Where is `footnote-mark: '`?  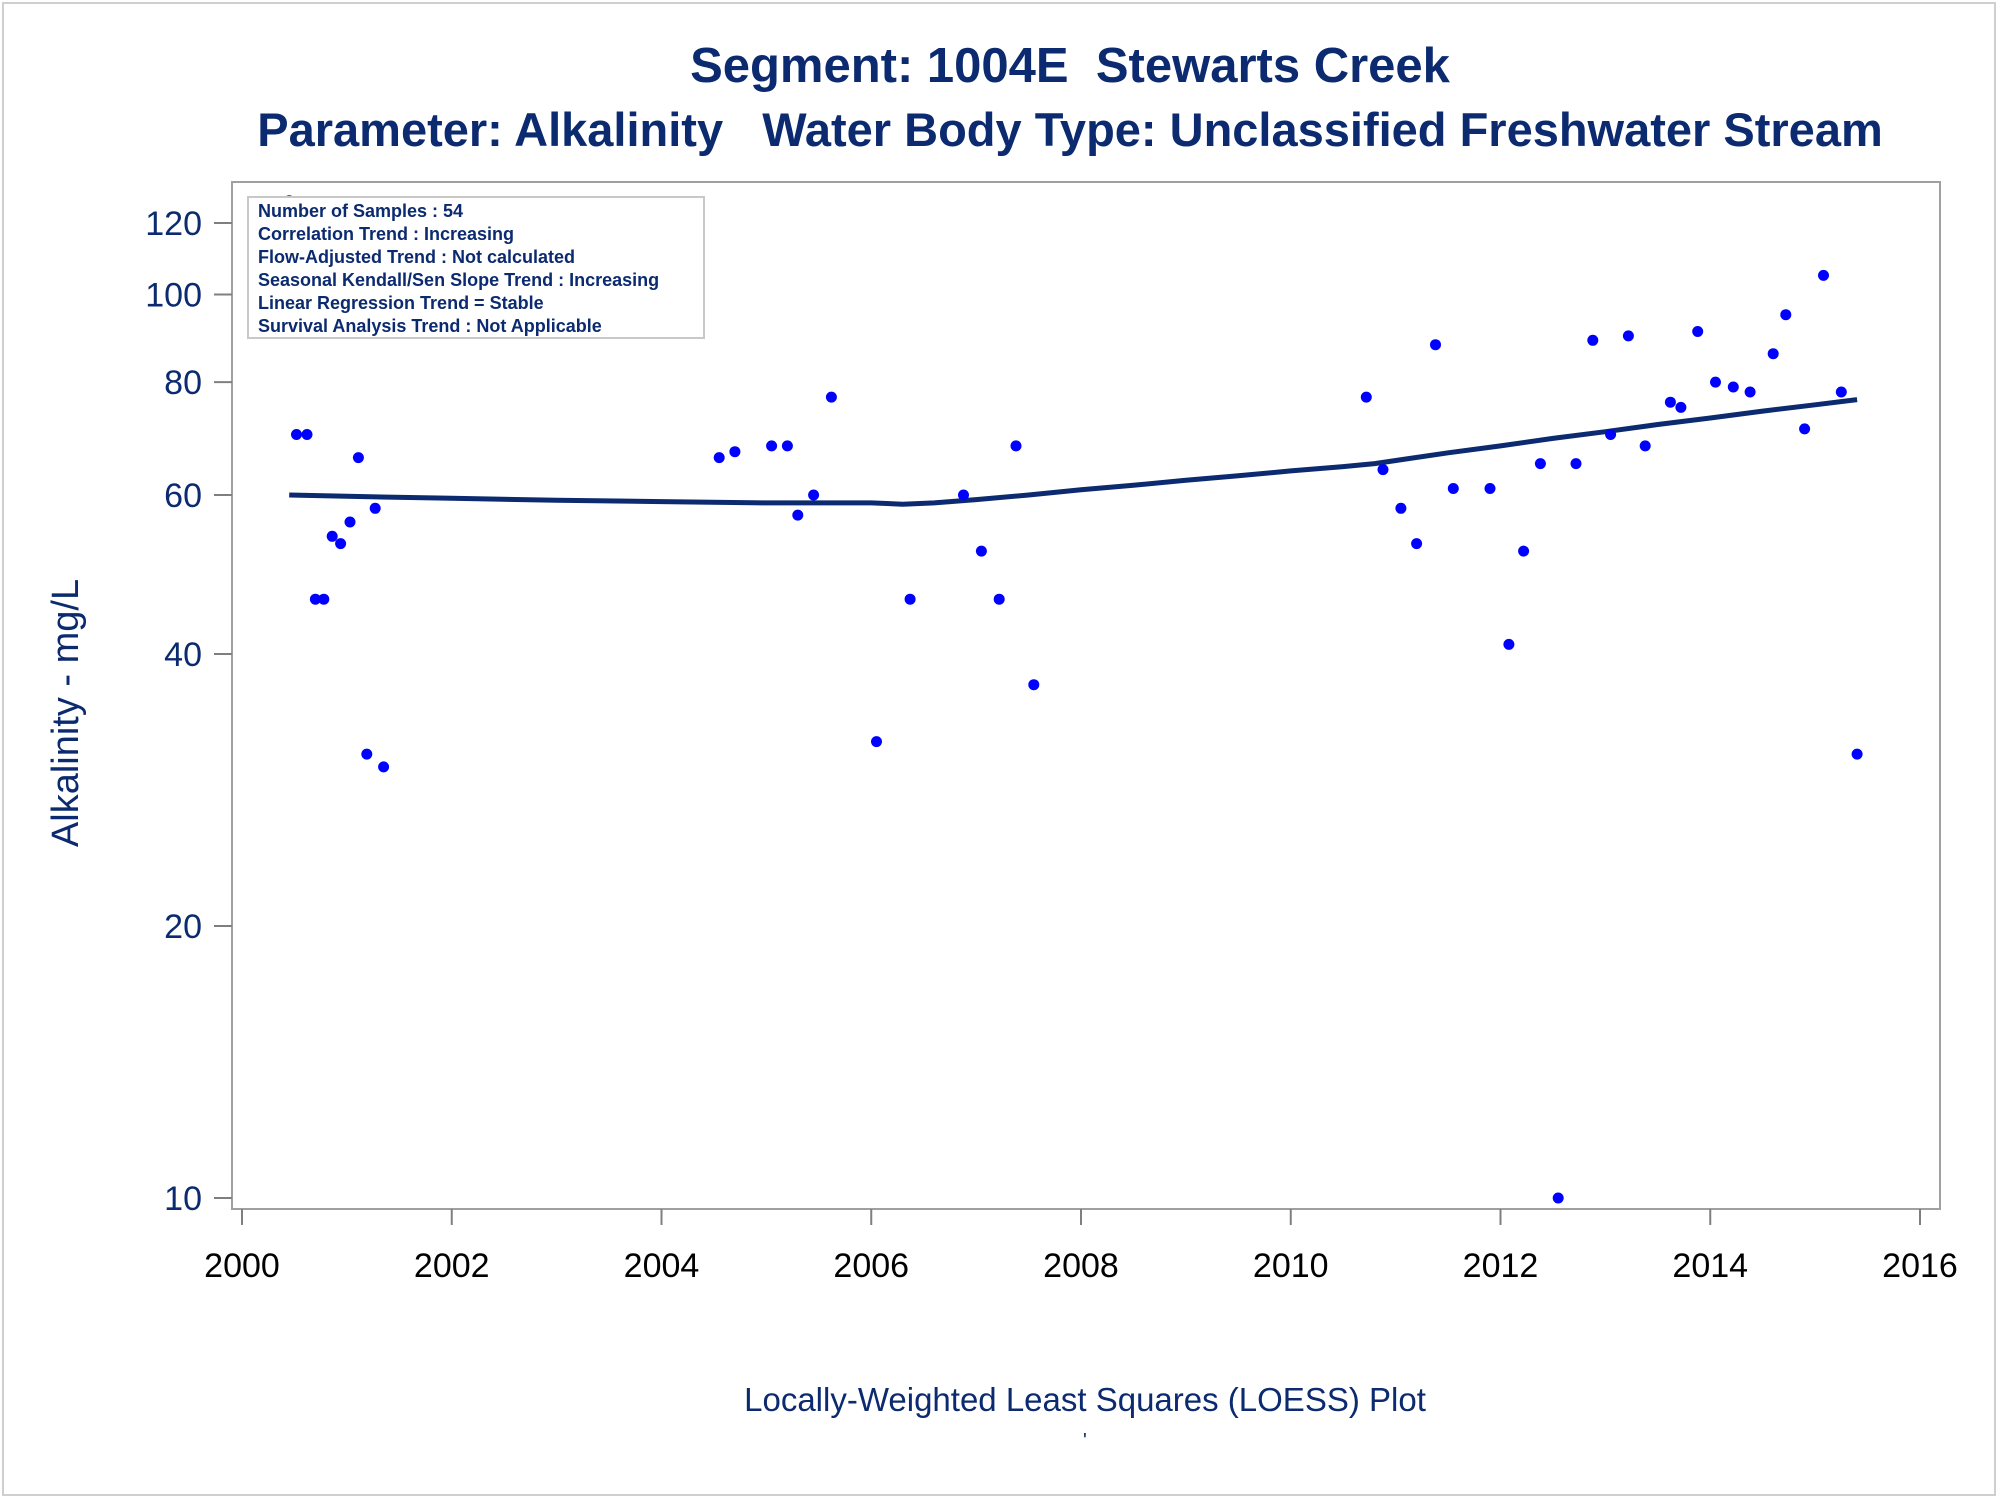 footnote-mark: ' is located at coordinates (1085, 1441).